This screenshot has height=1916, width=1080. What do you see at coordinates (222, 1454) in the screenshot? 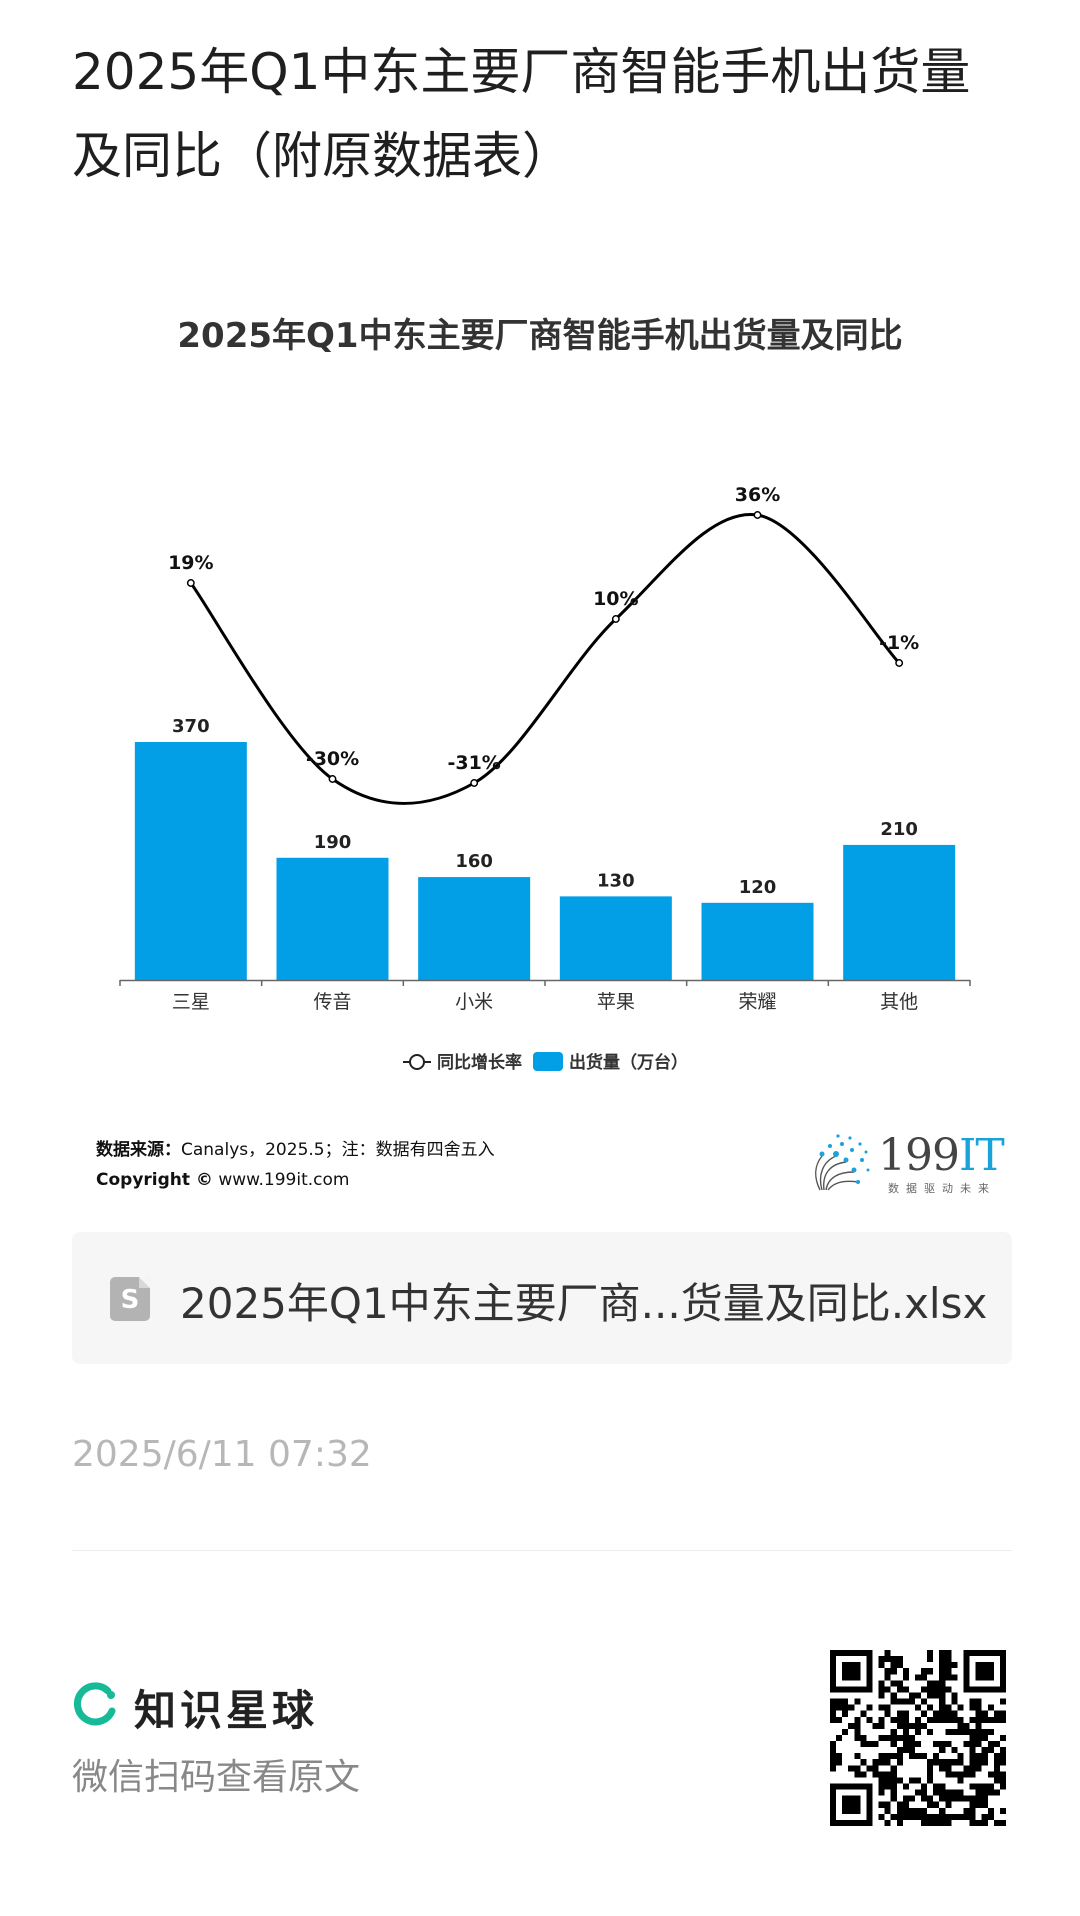
I see `publish-timestamp: 2025/6/11 07:32` at bounding box center [222, 1454].